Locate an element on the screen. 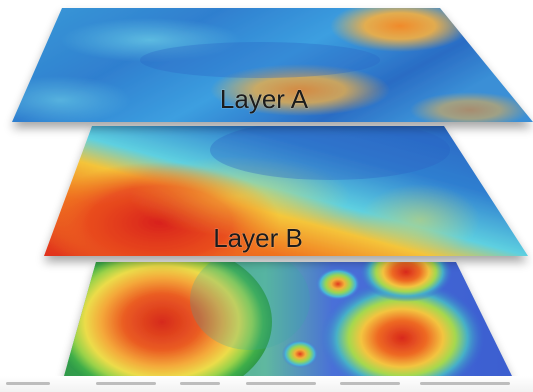 The height and width of the screenshot is (392, 533). layer-a-label: Layer A is located at coordinates (264, 99).